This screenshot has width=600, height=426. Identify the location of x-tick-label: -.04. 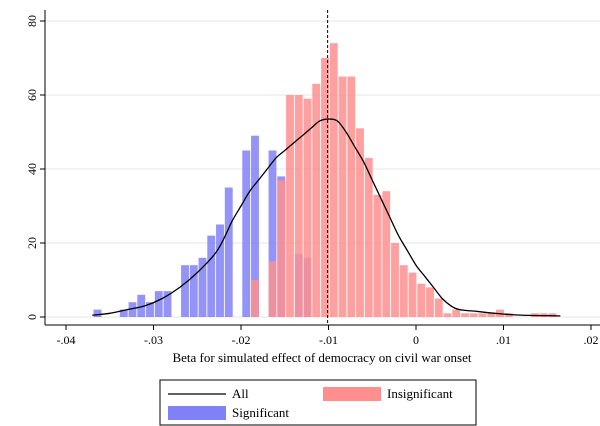
(66, 340).